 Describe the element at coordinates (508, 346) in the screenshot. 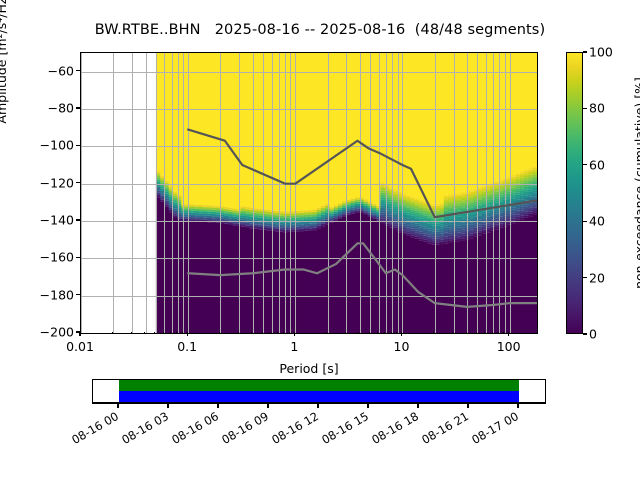

I see `x-axis-tick-label: 100` at that location.